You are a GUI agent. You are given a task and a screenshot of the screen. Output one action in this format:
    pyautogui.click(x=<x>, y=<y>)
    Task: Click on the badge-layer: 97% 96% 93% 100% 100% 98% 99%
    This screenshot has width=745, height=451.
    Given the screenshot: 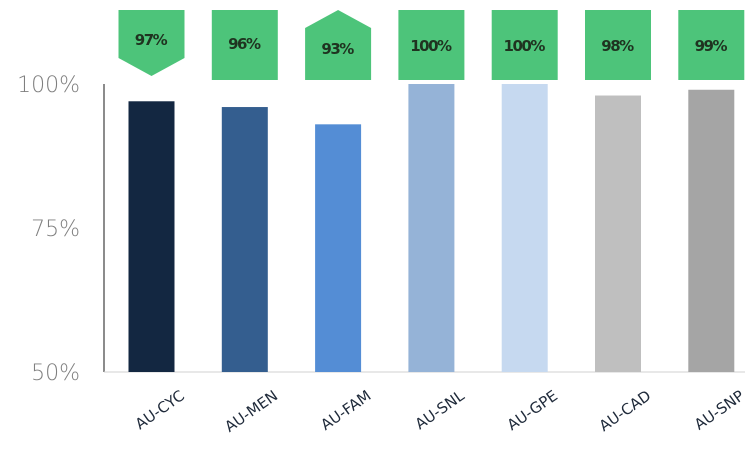 What is the action you would take?
    pyautogui.click(x=431, y=45)
    